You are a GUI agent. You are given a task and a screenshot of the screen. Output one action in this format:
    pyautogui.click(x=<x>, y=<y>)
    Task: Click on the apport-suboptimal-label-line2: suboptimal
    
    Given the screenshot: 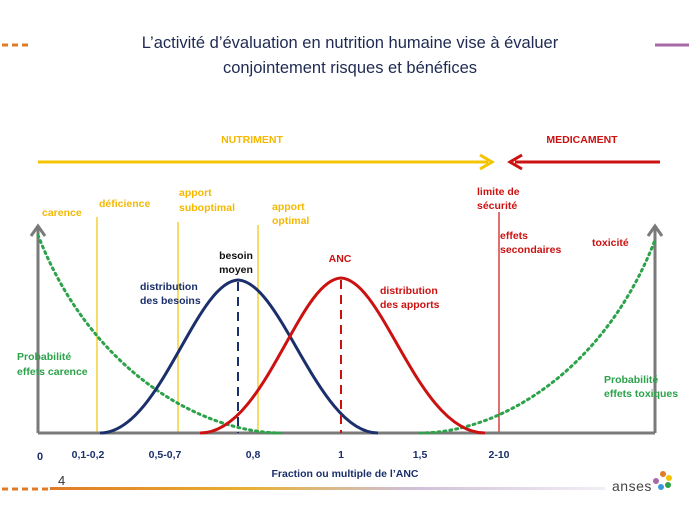 What is the action you would take?
    pyautogui.click(x=207, y=208)
    